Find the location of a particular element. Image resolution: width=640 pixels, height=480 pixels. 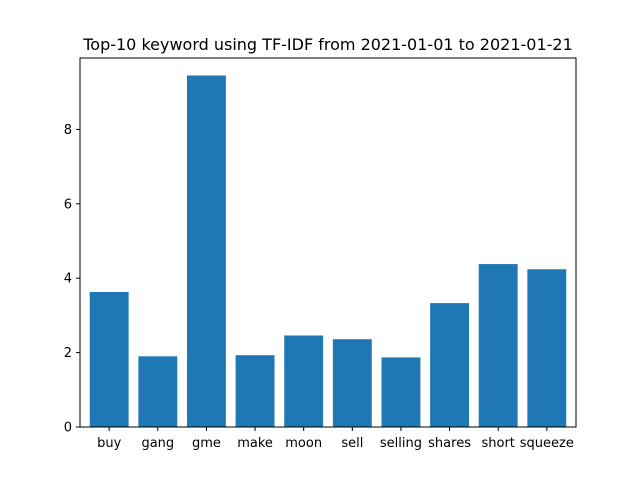

bar-moon is located at coordinates (304, 381).